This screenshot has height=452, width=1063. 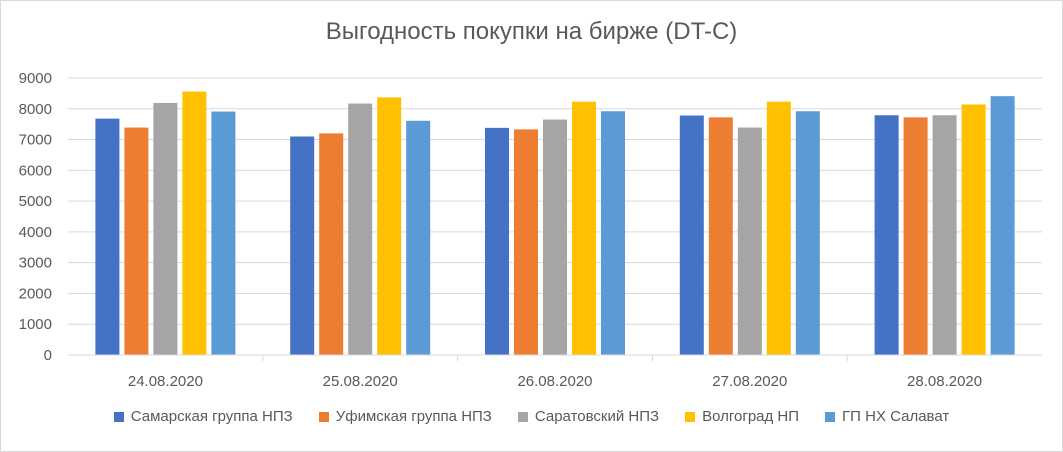 I want to click on legend-item: ГП НХ Салават, so click(x=887, y=416).